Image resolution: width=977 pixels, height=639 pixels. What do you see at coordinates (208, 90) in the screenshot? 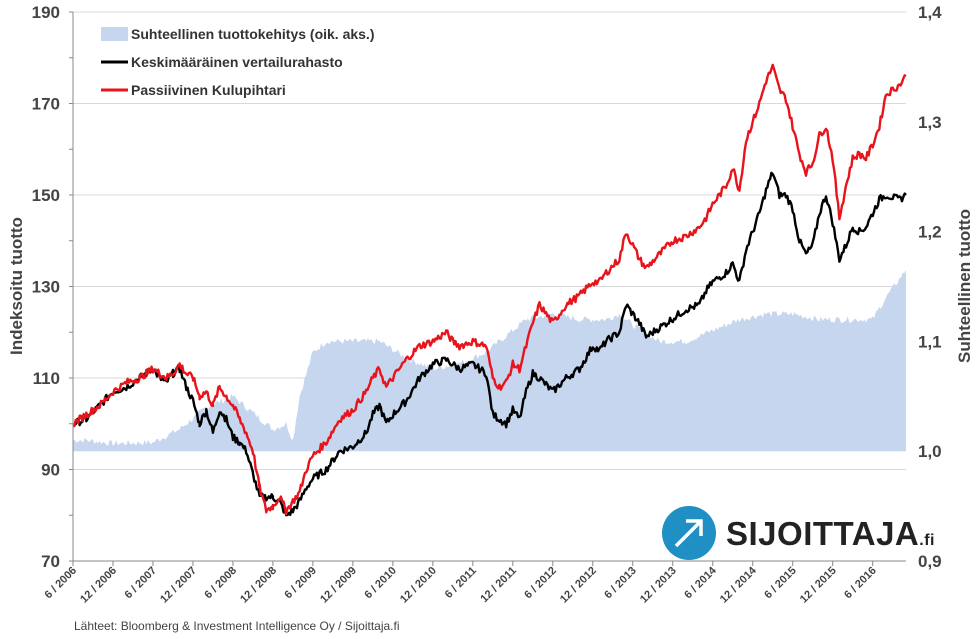
I see `legend-label: Passiivinen Kulupihtari` at bounding box center [208, 90].